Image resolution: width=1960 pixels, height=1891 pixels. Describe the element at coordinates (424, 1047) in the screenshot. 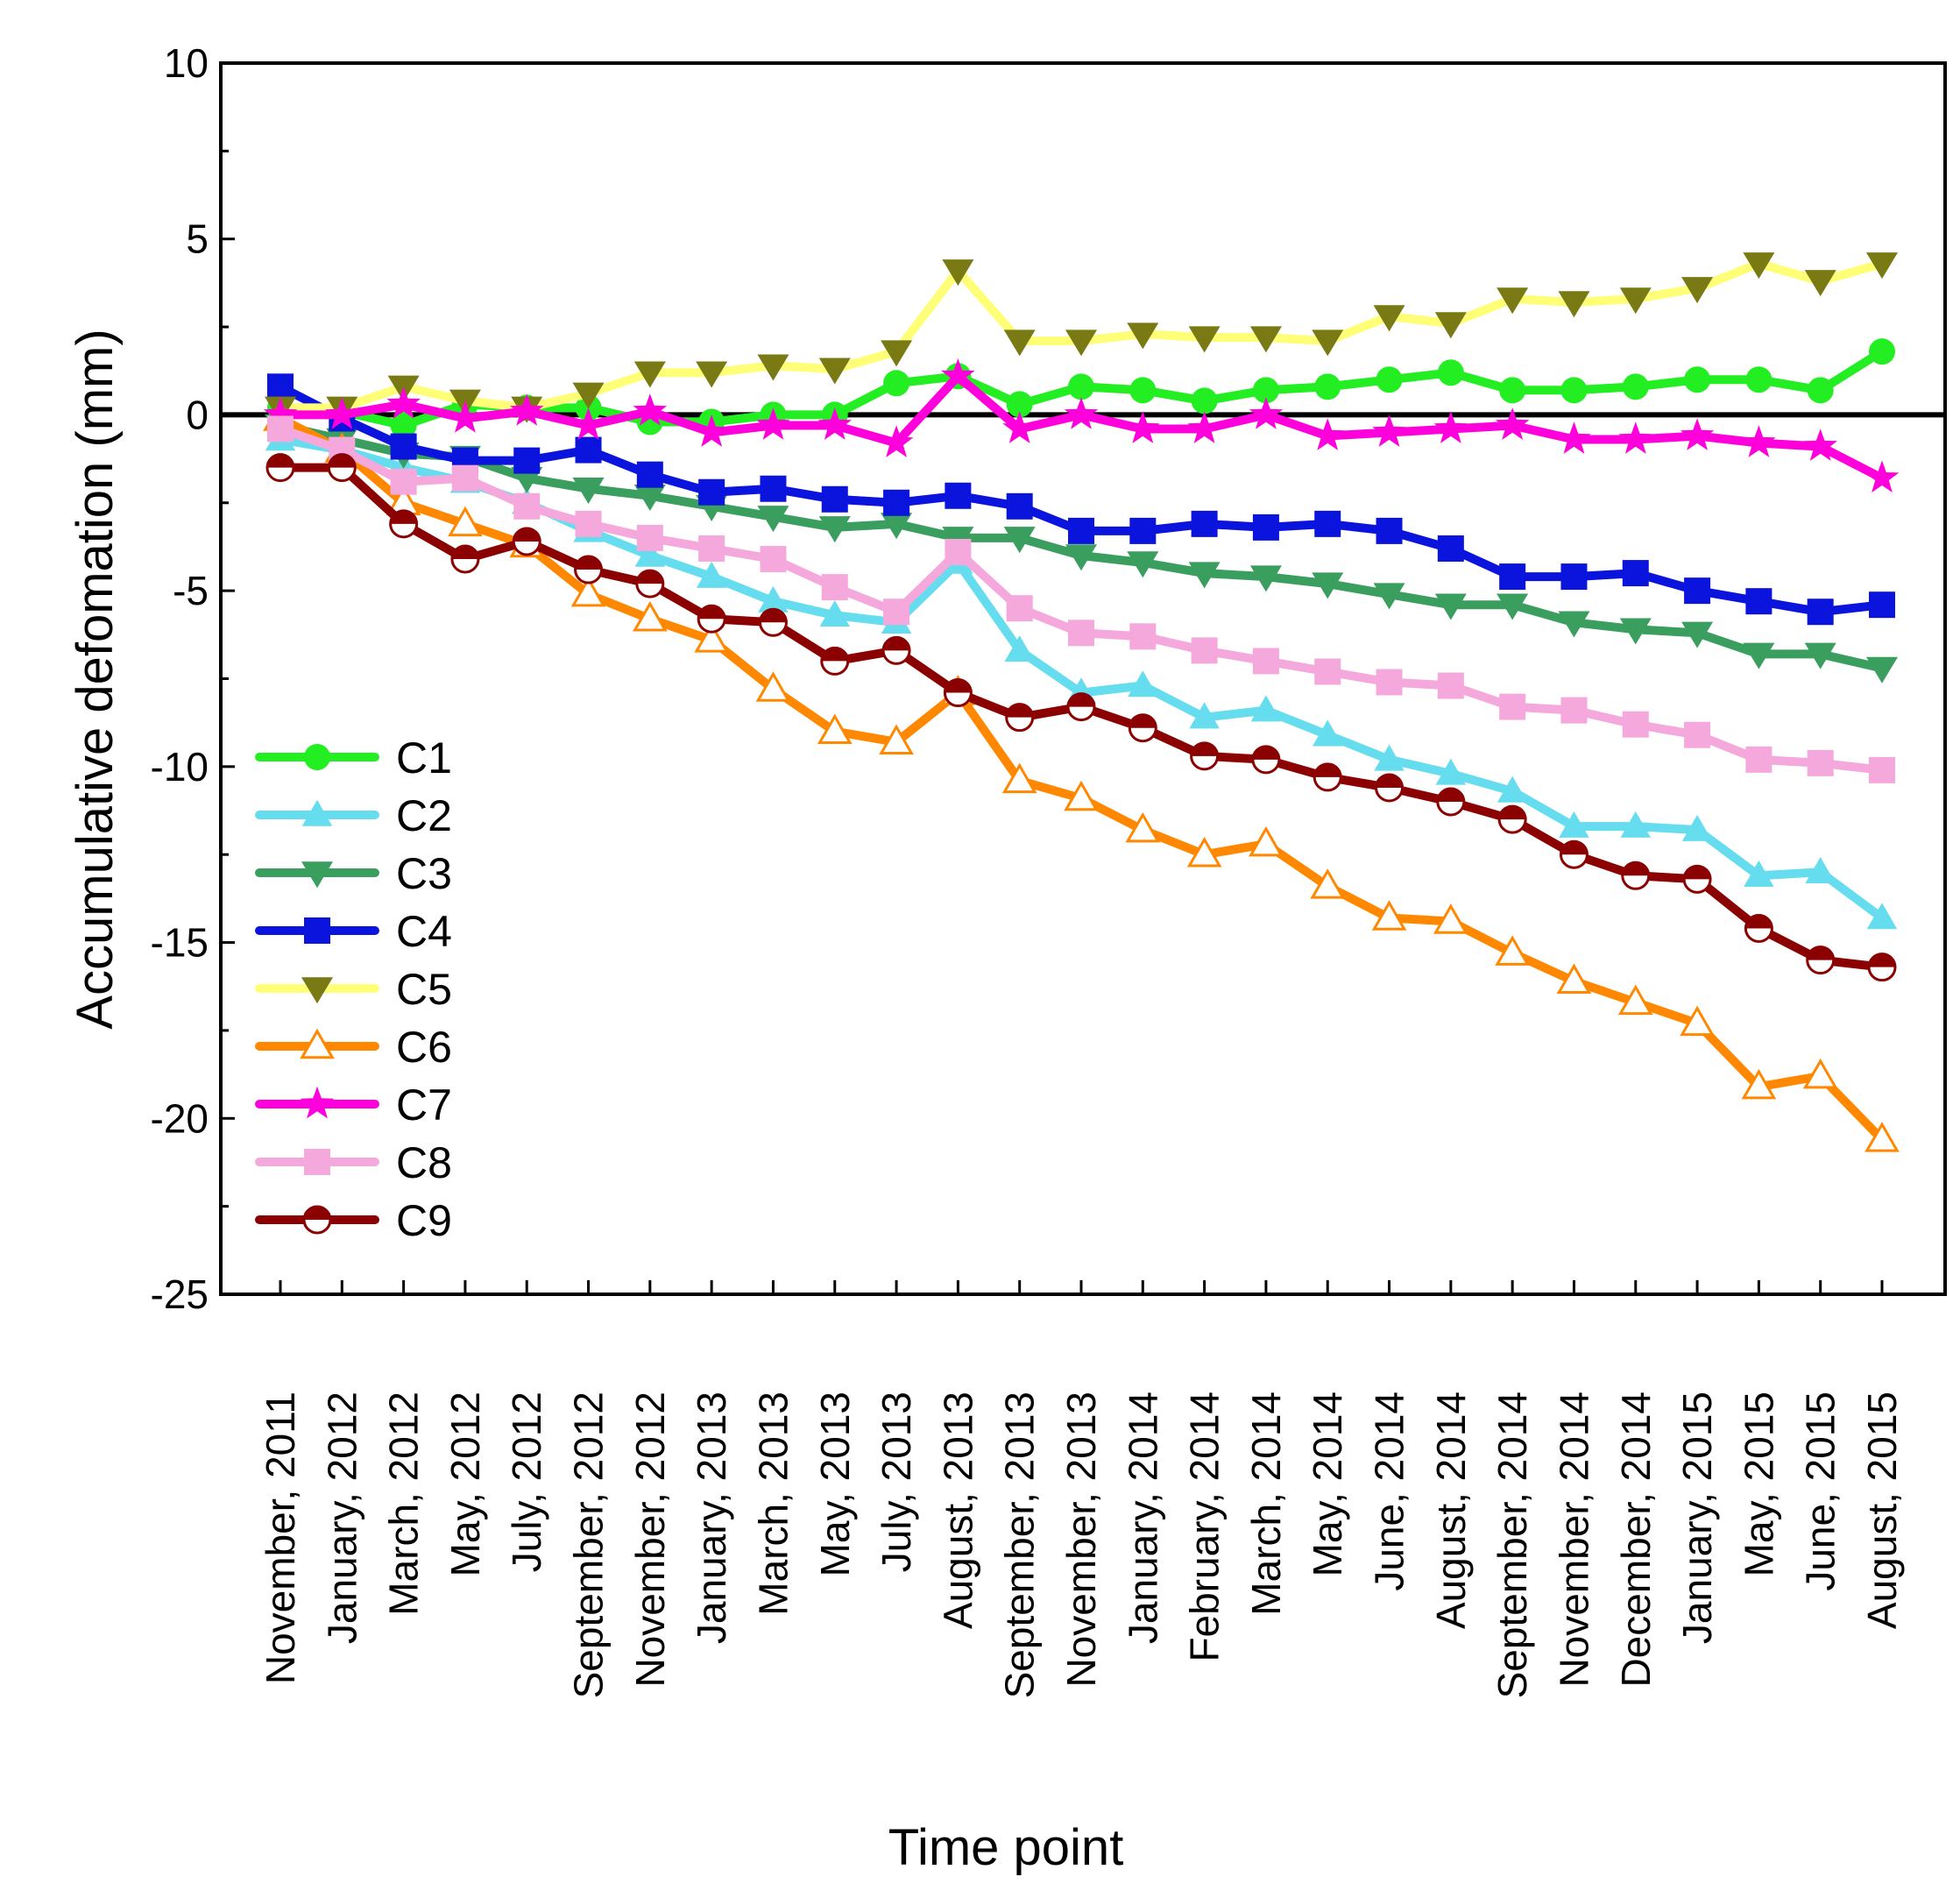

I see `legend-label-c6: C6` at that location.